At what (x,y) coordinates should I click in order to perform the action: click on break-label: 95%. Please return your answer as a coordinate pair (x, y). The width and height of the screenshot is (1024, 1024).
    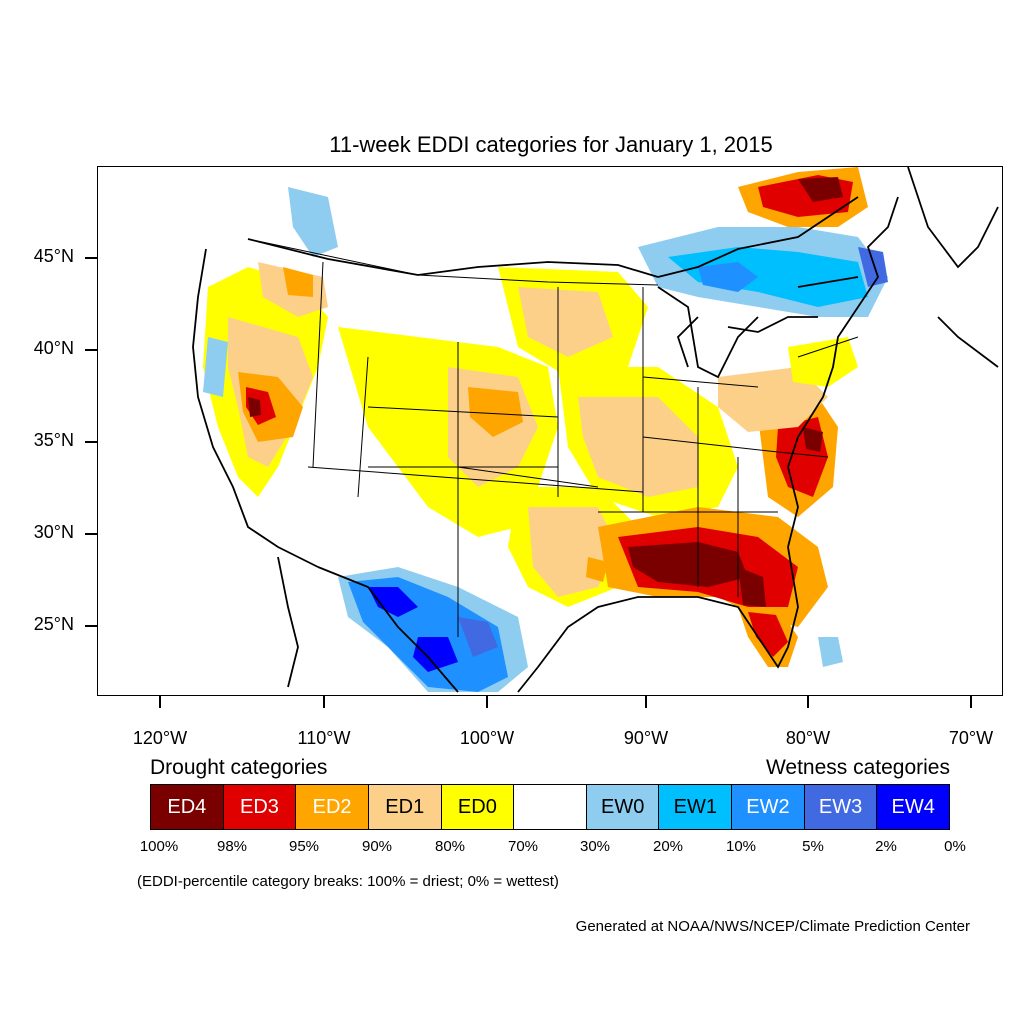
    Looking at the image, I should click on (304, 846).